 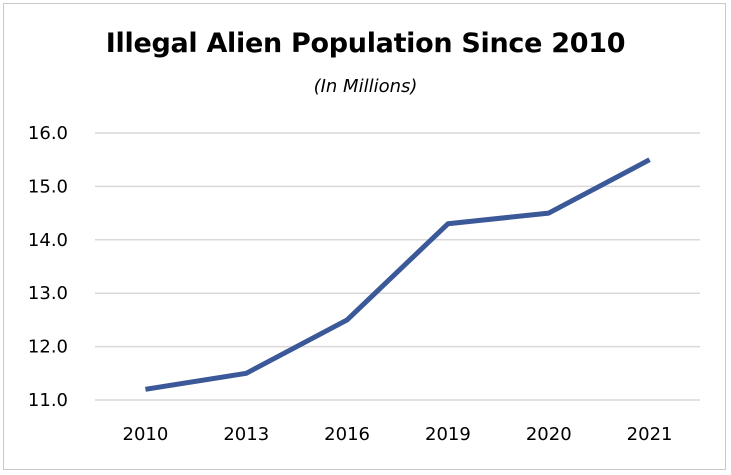 I want to click on y-tick-label: 16.0, so click(x=48, y=133).